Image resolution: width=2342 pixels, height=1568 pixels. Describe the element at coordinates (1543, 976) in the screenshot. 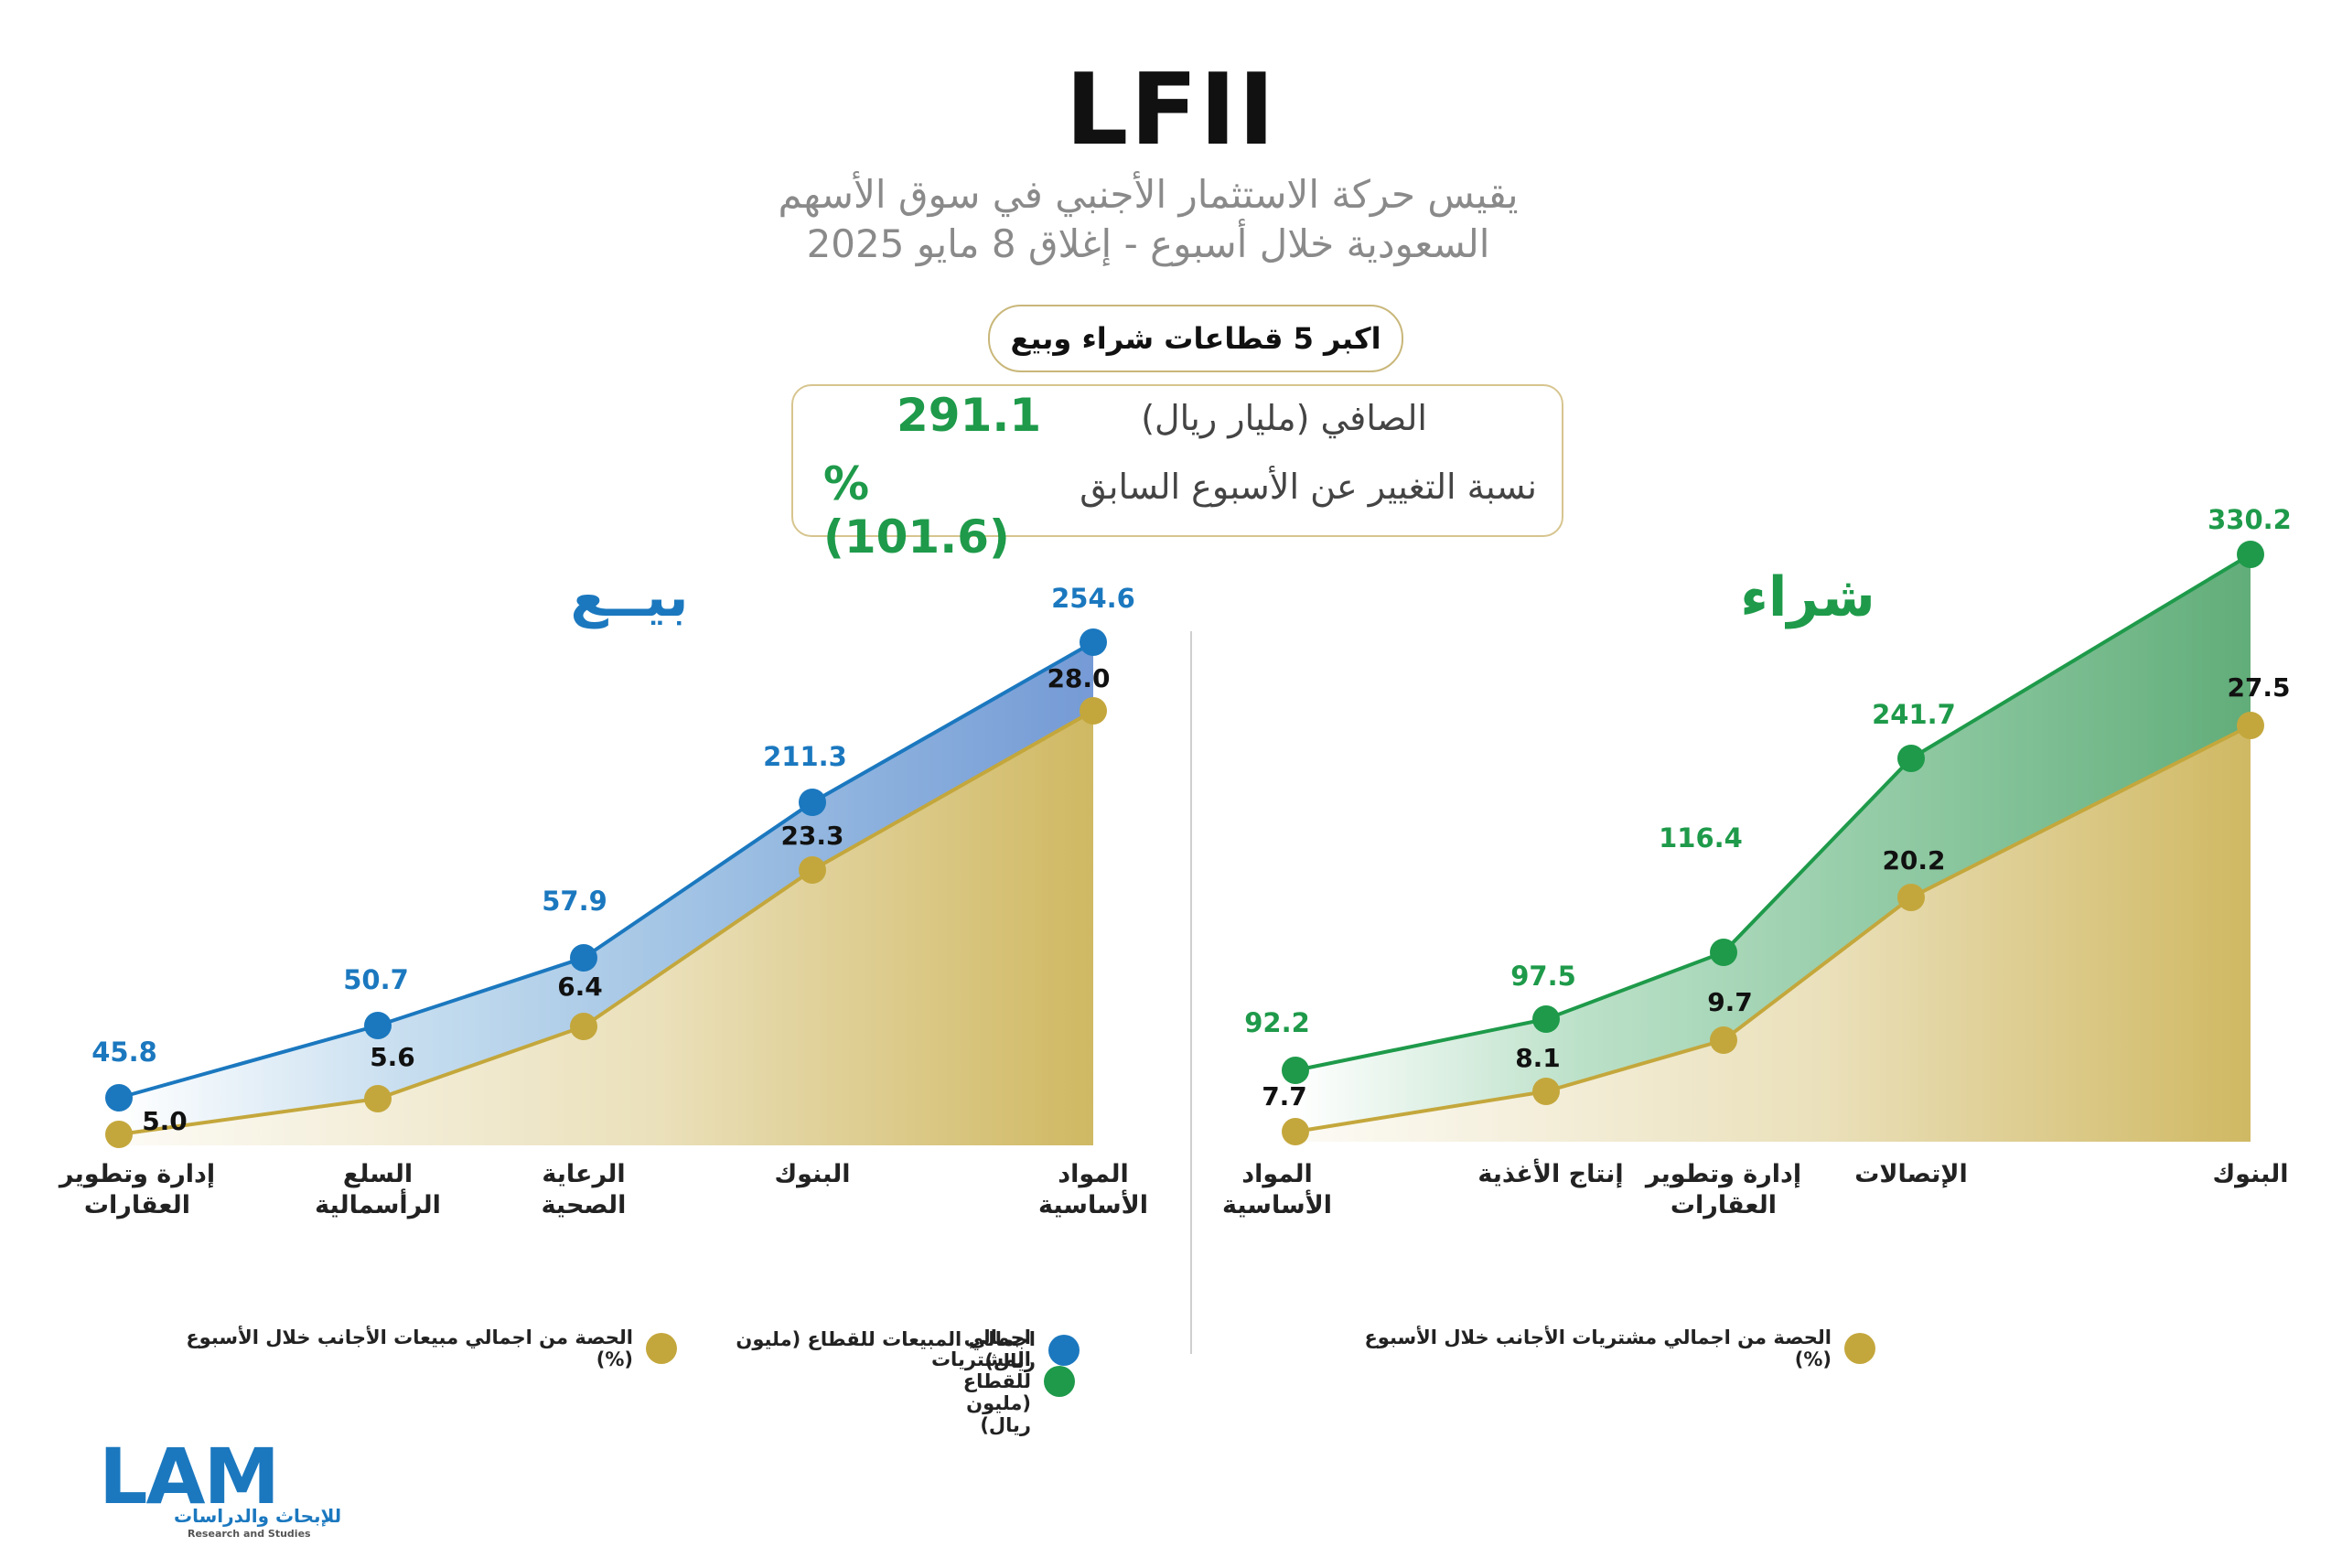

I see `total-value-label: 97.5` at that location.